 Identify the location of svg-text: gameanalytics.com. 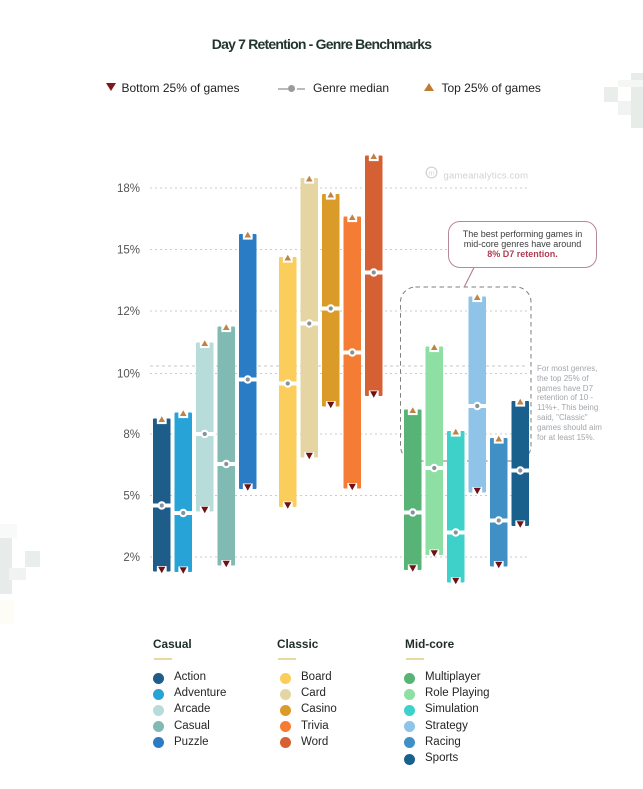
(486, 175).